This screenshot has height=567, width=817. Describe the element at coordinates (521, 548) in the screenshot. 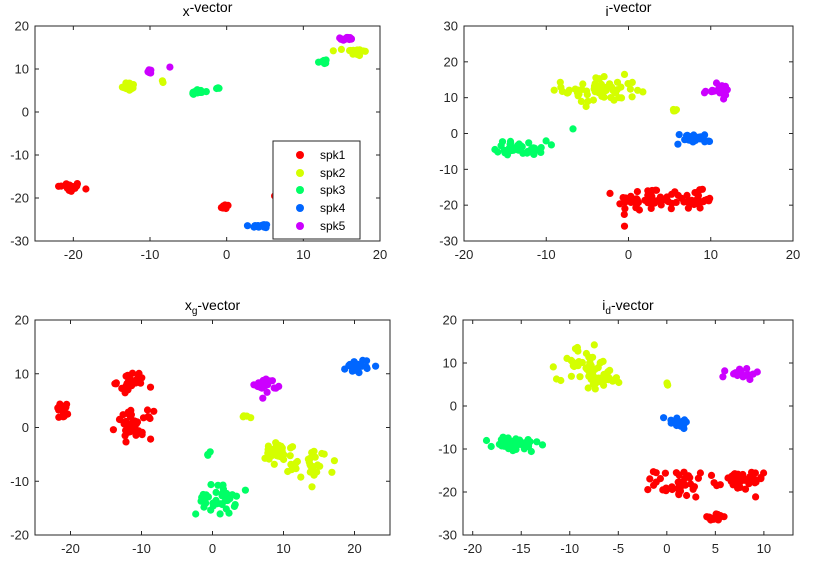

I see `x-tick-label: -15` at that location.